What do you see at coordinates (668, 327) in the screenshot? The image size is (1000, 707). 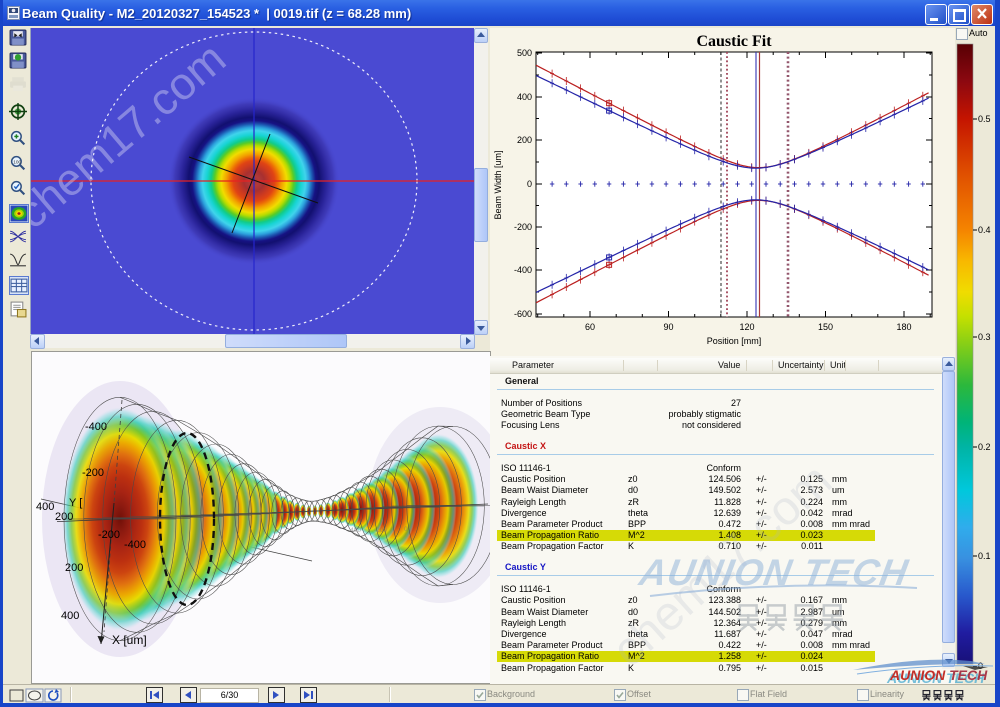 I see `svg-text: 90` at bounding box center [668, 327].